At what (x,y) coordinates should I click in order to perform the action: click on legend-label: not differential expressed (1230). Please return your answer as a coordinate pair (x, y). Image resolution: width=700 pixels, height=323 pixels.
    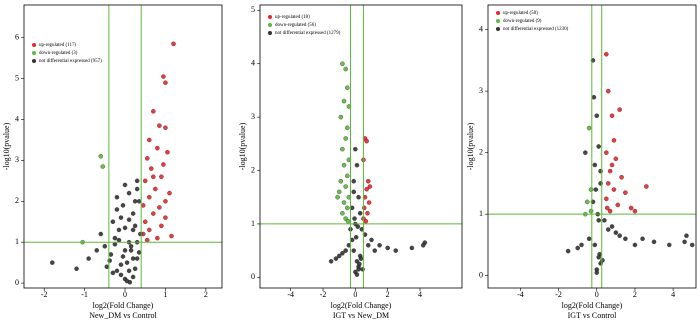
    Looking at the image, I should click on (536, 29).